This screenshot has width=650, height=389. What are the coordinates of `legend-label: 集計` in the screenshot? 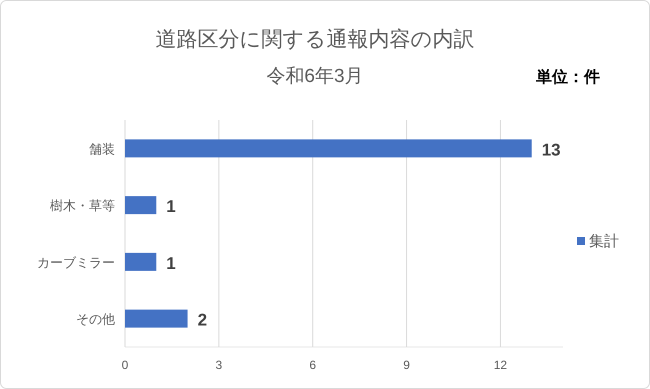 It's located at (604, 241).